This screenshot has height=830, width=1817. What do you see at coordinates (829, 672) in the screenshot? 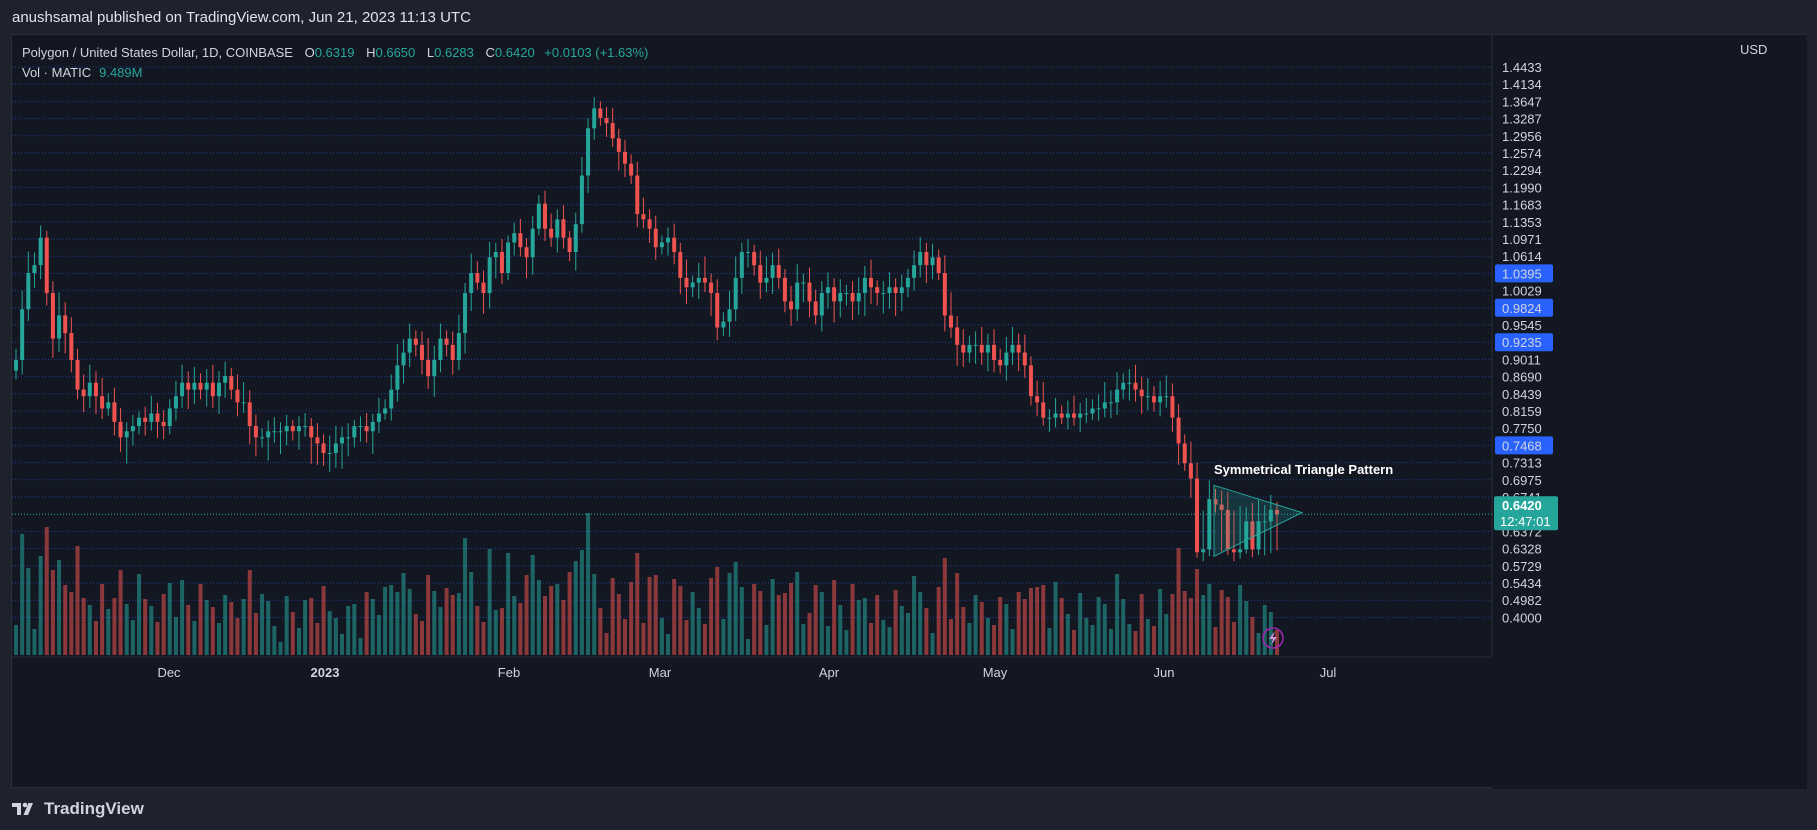
I see `time-axis-label: Apr` at bounding box center [829, 672].